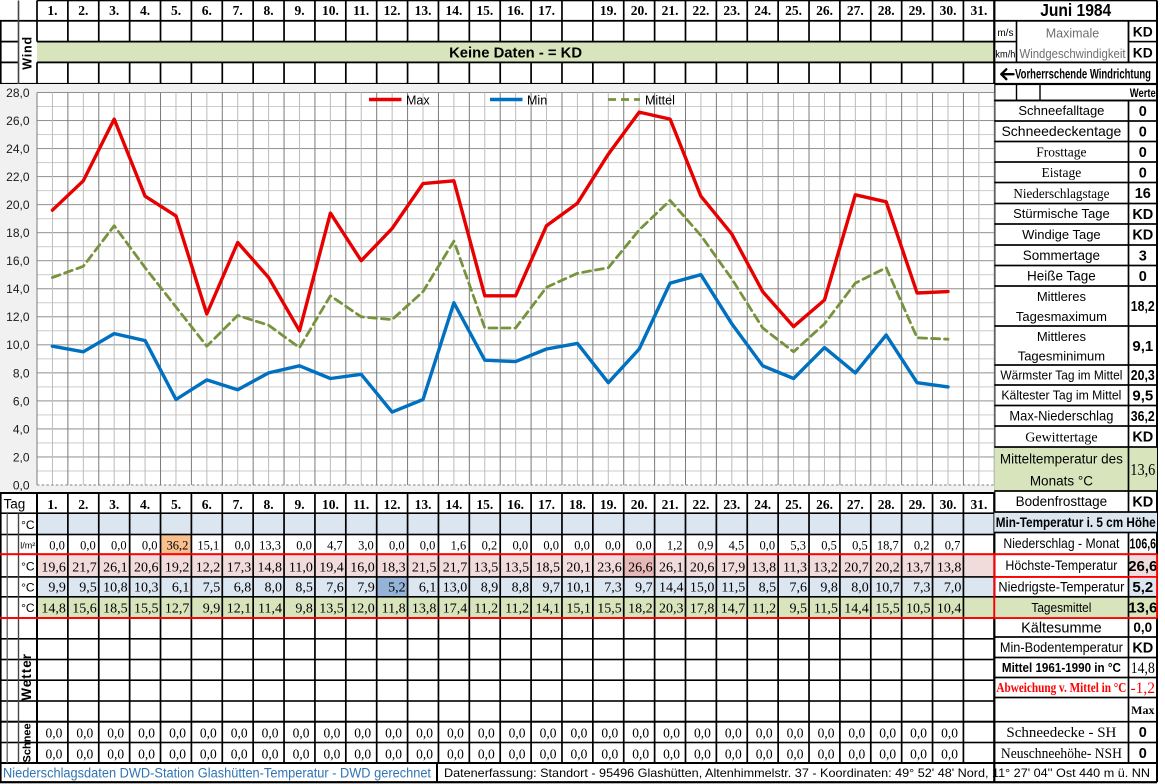 The width and height of the screenshot is (1165, 784). I want to click on svg-text: 29., so click(917, 504).